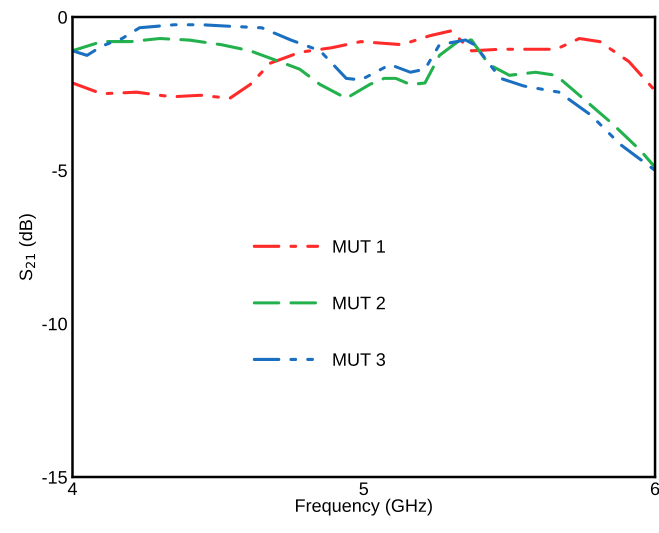  What do you see at coordinates (364, 507) in the screenshot?
I see `x-axis-title: Frequency (GHz)` at bounding box center [364, 507].